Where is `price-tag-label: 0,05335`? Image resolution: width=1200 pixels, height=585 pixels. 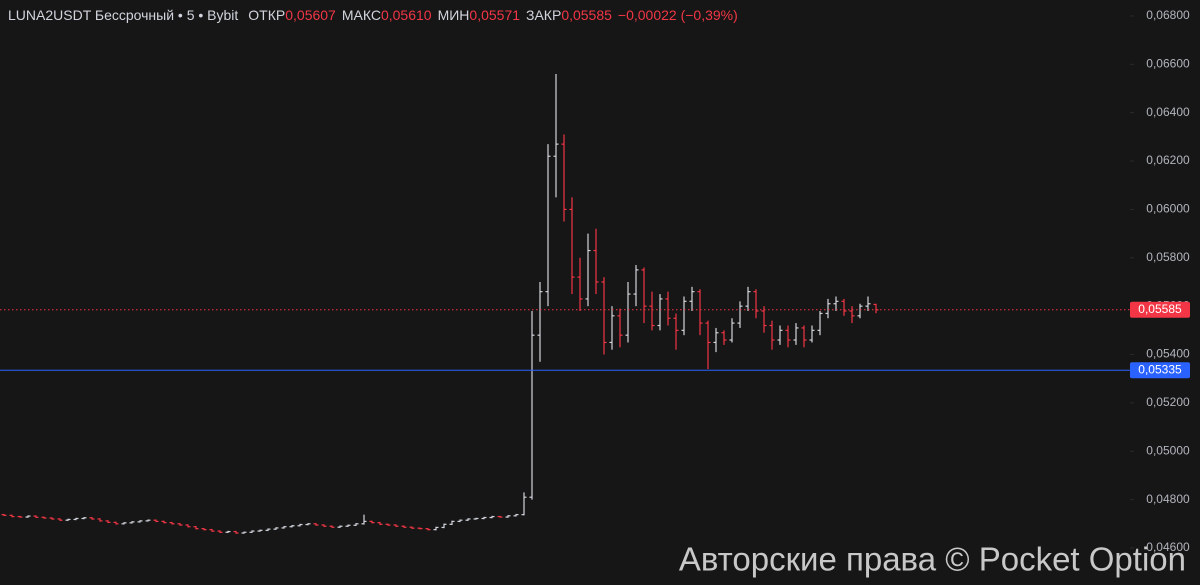 price-tag-label: 0,05335 is located at coordinates (1160, 369).